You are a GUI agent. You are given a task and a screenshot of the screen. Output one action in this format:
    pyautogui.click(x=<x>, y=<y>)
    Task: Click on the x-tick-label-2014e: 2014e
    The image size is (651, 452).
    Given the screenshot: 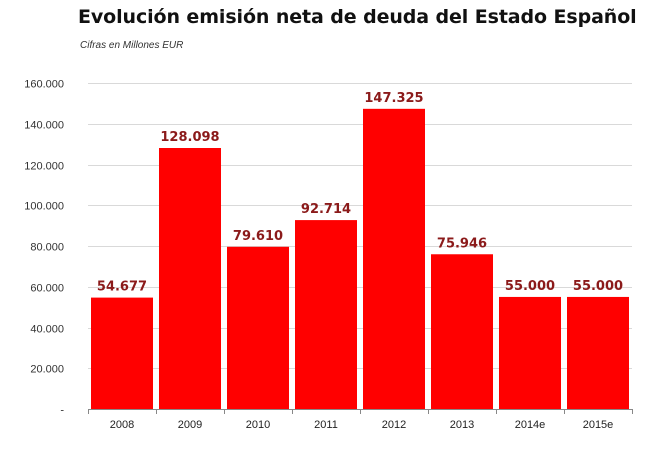 What is the action you would take?
    pyautogui.click(x=530, y=425)
    